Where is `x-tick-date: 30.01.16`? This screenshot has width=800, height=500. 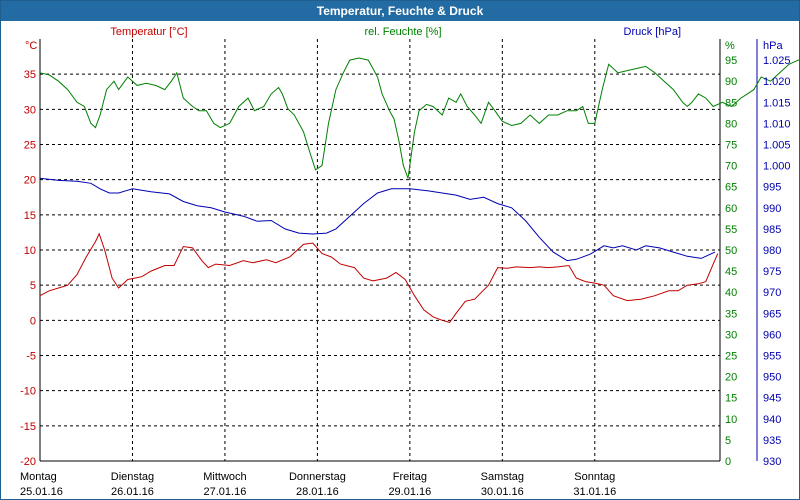 x-tick-date: 30.01.16 is located at coordinates (502, 492).